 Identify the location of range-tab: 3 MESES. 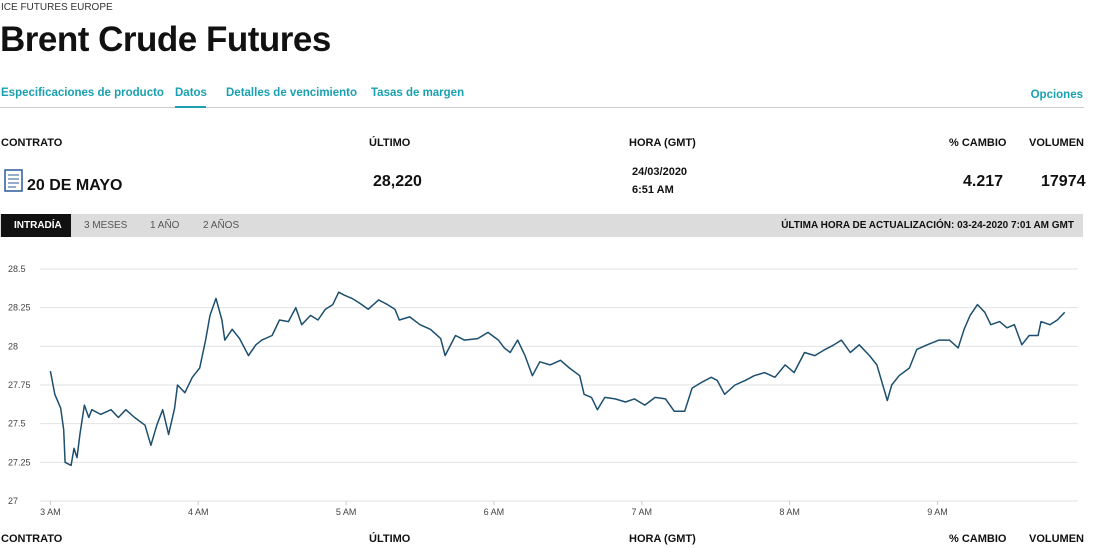
(106, 225).